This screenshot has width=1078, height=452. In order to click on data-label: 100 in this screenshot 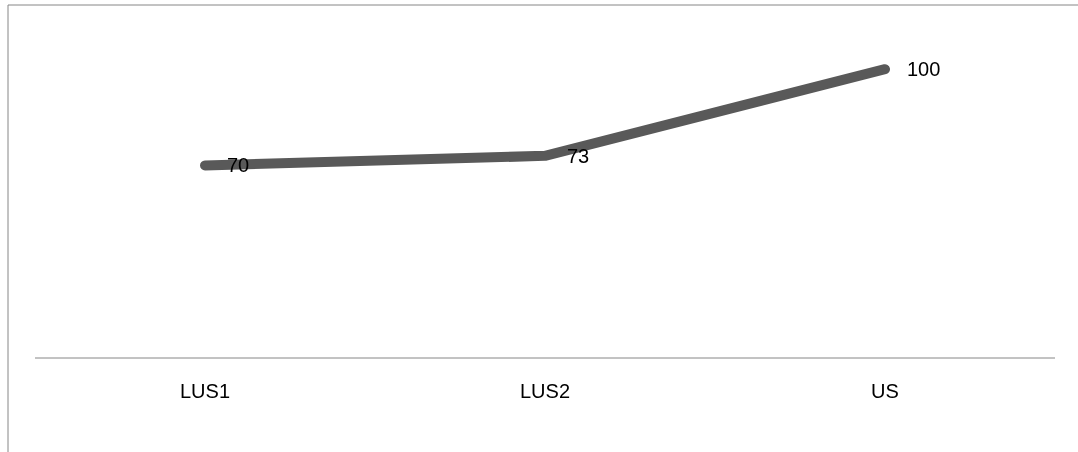, I will do `click(924, 69)`.